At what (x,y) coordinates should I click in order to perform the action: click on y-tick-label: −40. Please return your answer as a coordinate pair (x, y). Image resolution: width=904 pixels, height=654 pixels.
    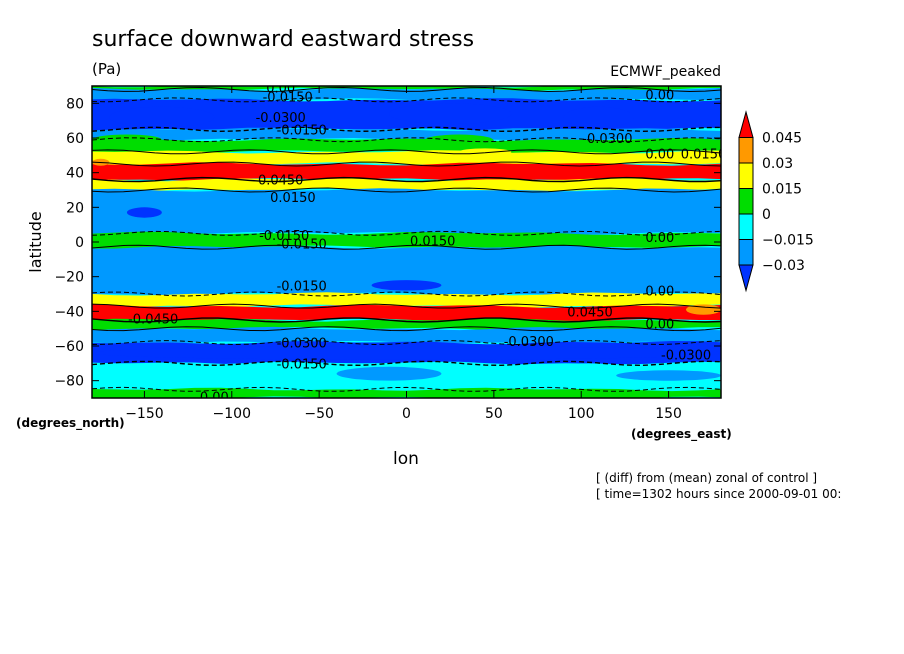
    Looking at the image, I should click on (69, 312).